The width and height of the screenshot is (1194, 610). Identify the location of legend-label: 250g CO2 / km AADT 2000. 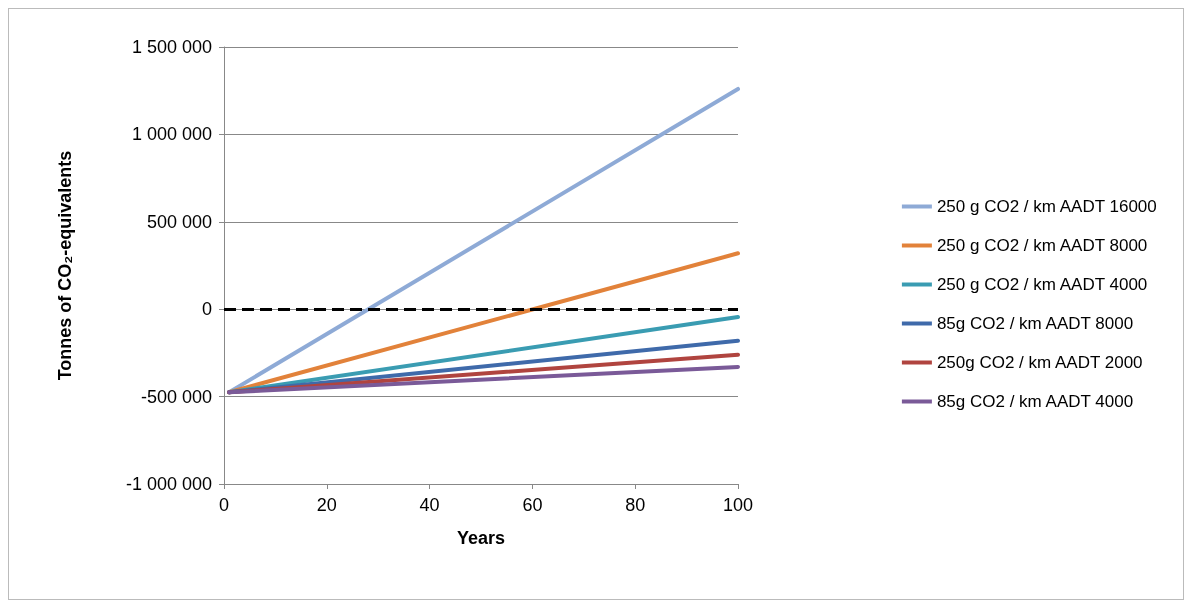
(1039, 362).